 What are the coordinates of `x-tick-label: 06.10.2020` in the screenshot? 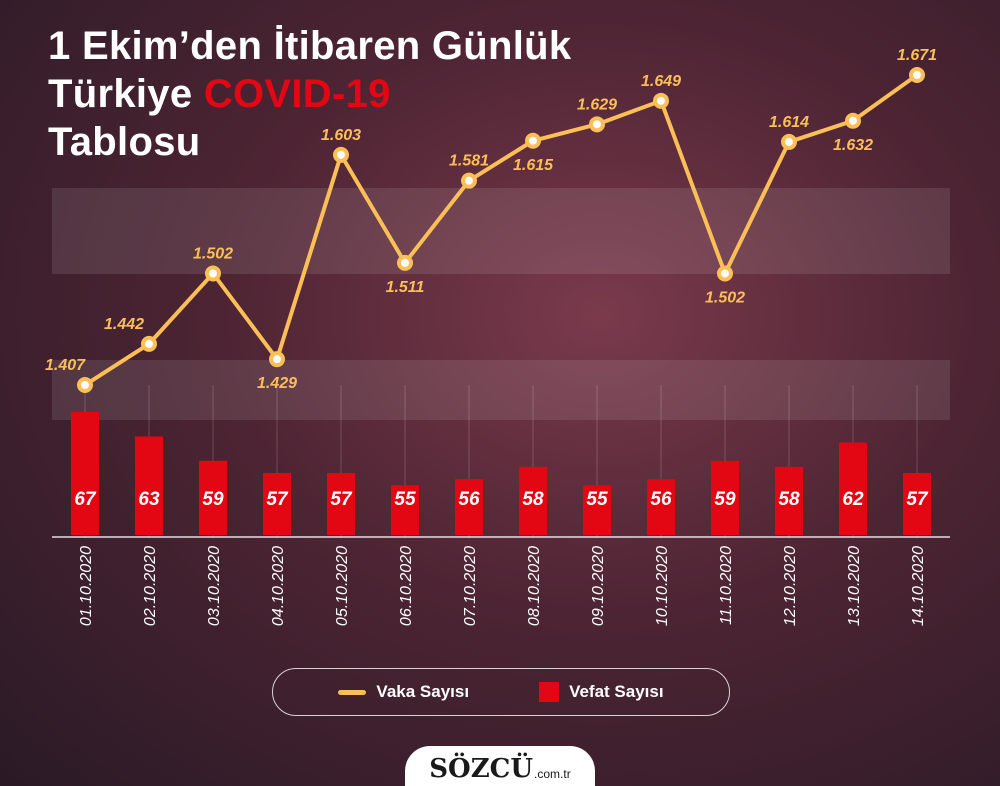 It's located at (406, 586).